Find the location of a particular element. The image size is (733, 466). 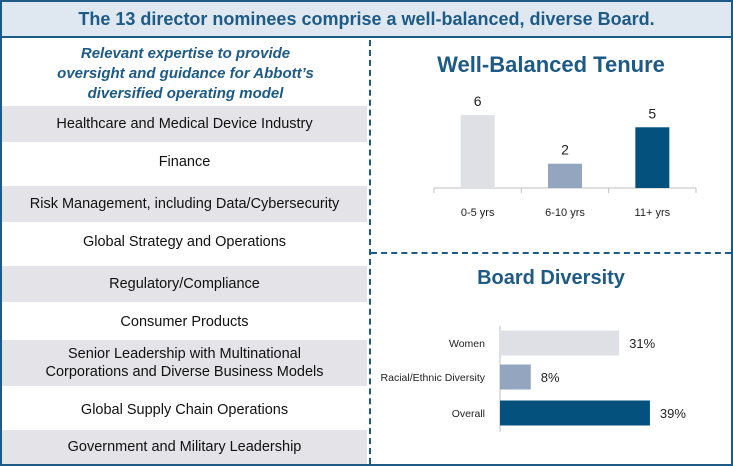

expertise-item-label: Regulatory/Compliance is located at coordinates (184, 284).